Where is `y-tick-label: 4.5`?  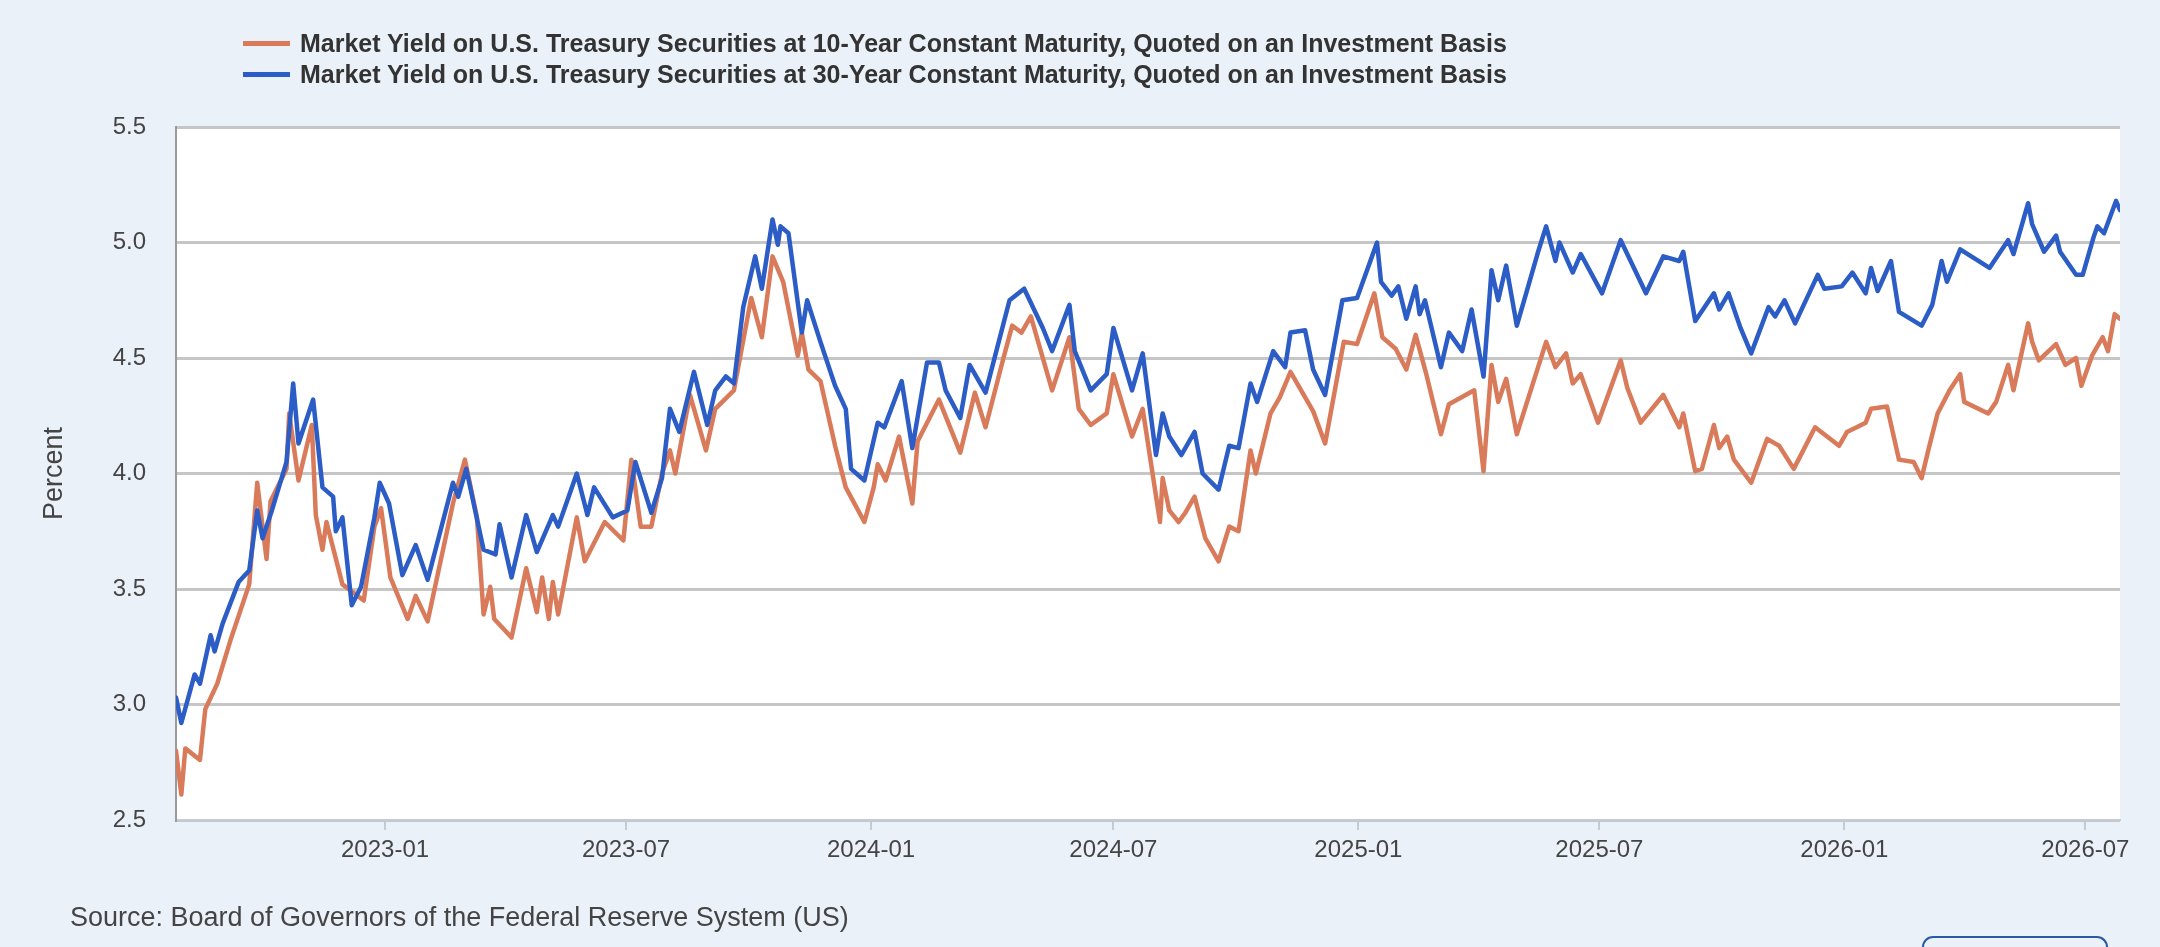
y-tick-label: 4.5 is located at coordinates (129, 356).